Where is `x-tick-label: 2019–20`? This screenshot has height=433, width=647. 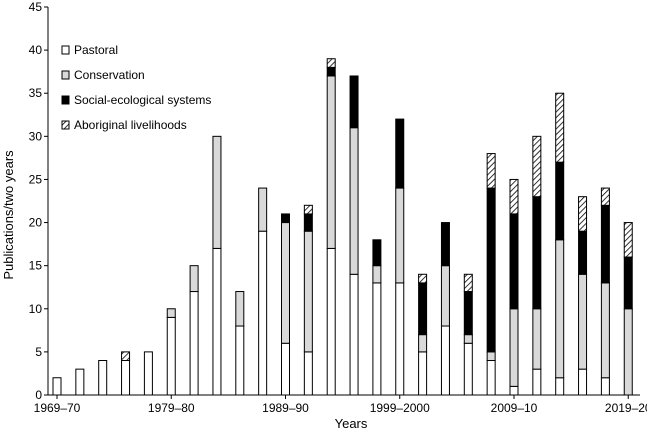
x-tick-label: 2019–20 is located at coordinates (626, 408).